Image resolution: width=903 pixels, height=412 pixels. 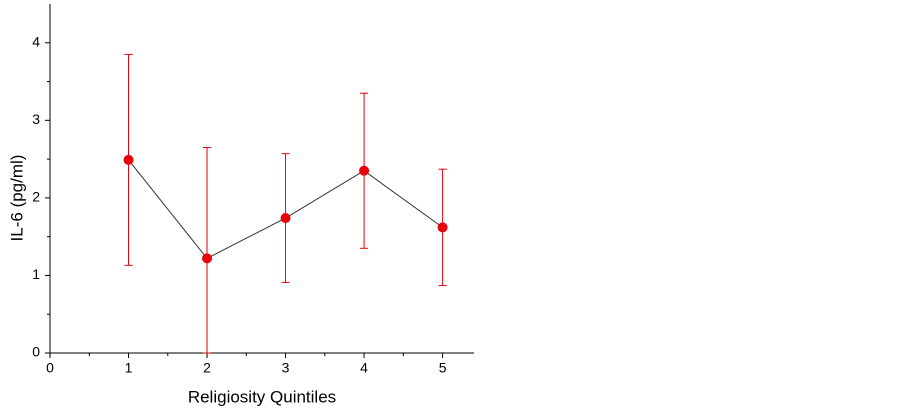 I want to click on y-tick-label: 4, so click(x=36, y=41).